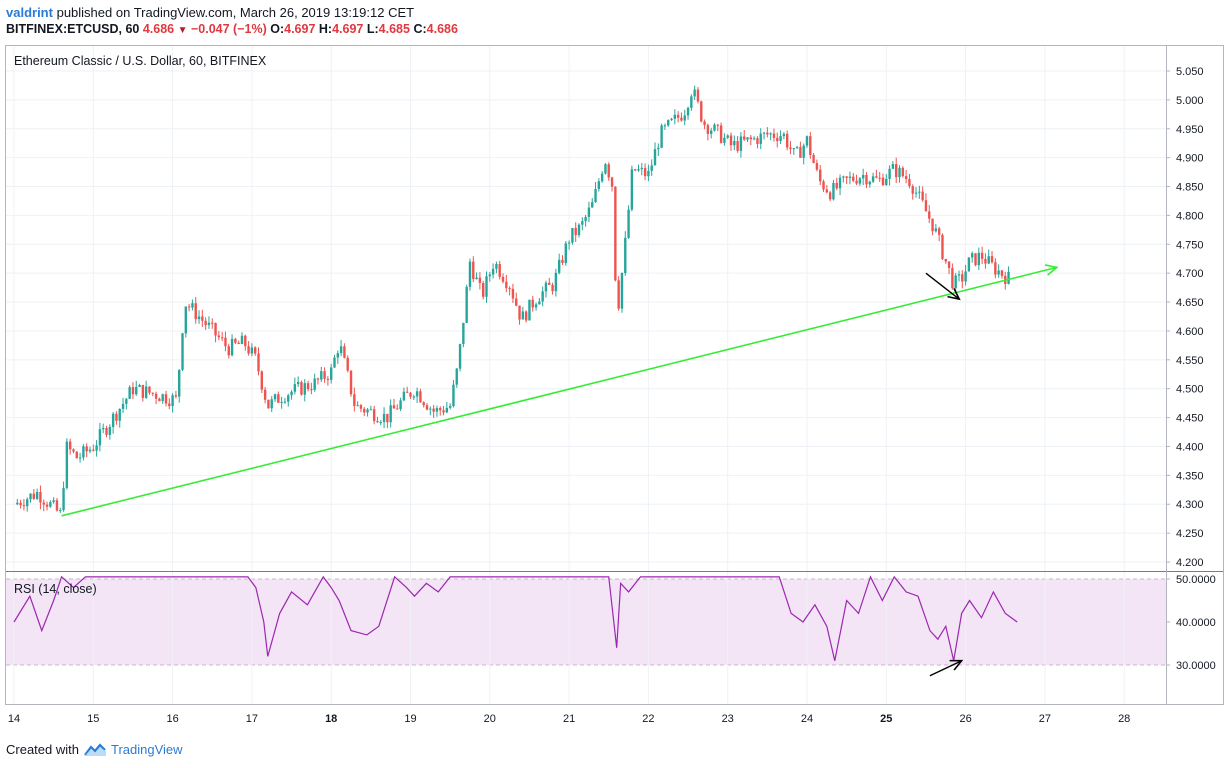  Describe the element at coordinates (94, 749) in the screenshot. I see `footer: Created with TradingView` at that location.